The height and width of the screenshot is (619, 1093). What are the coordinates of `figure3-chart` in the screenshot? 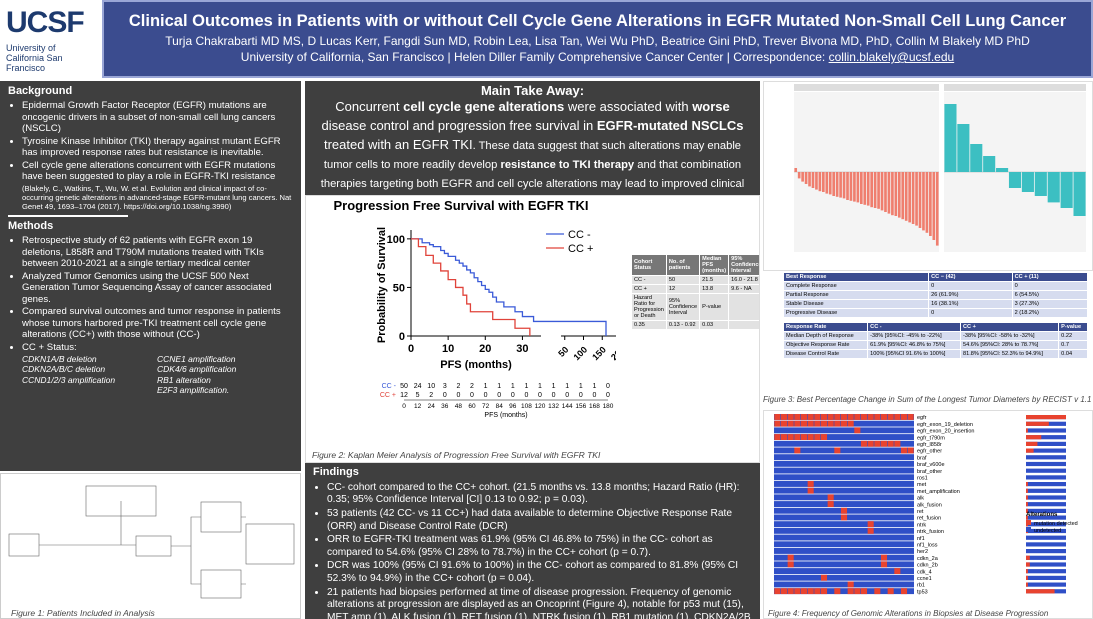 It's located at (928, 176).